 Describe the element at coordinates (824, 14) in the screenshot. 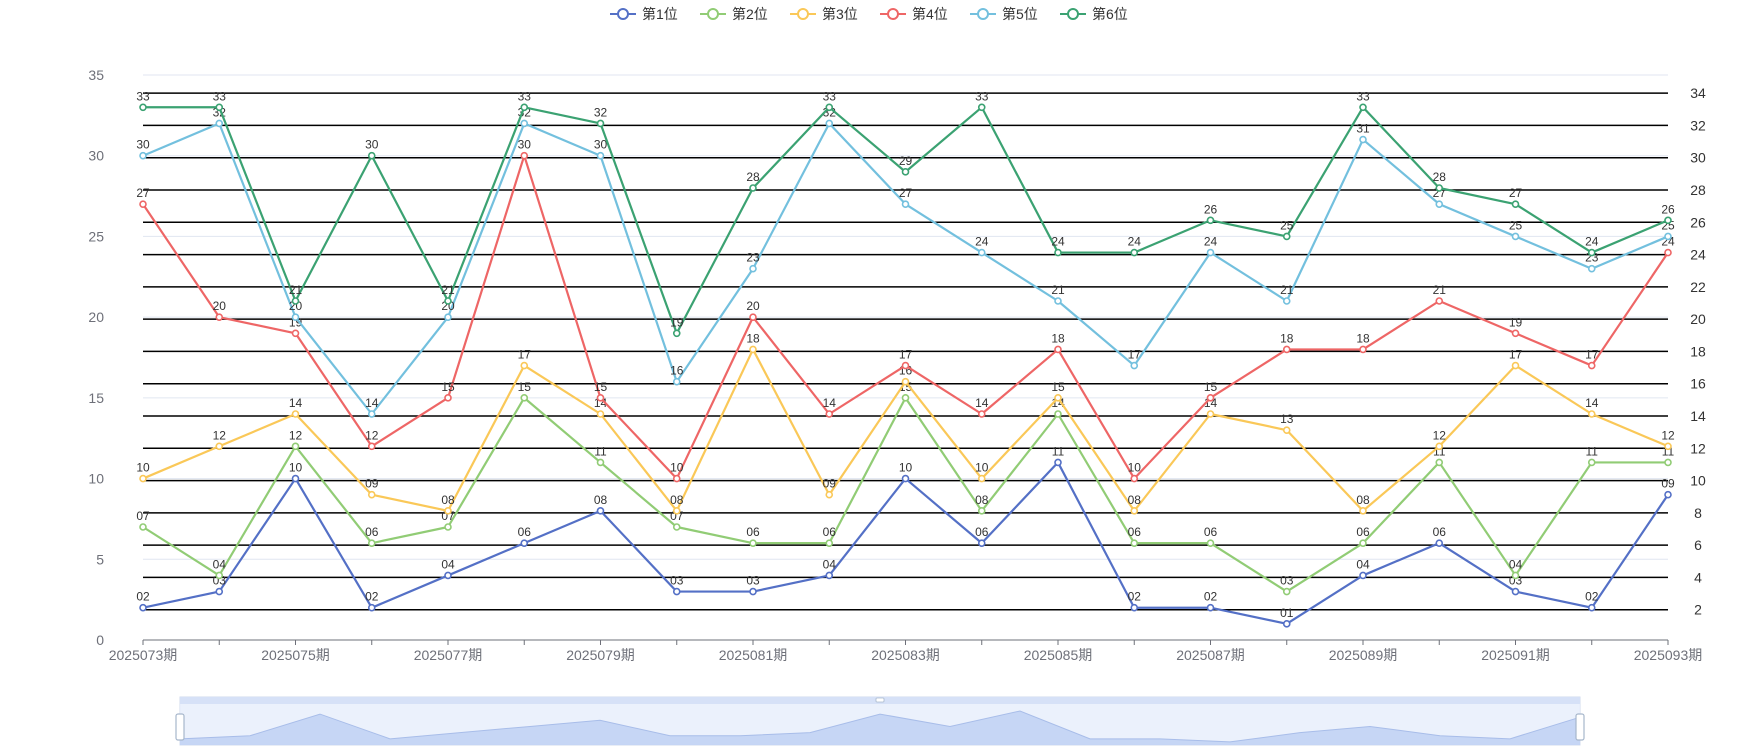

I see `legend-item: 第3位` at that location.